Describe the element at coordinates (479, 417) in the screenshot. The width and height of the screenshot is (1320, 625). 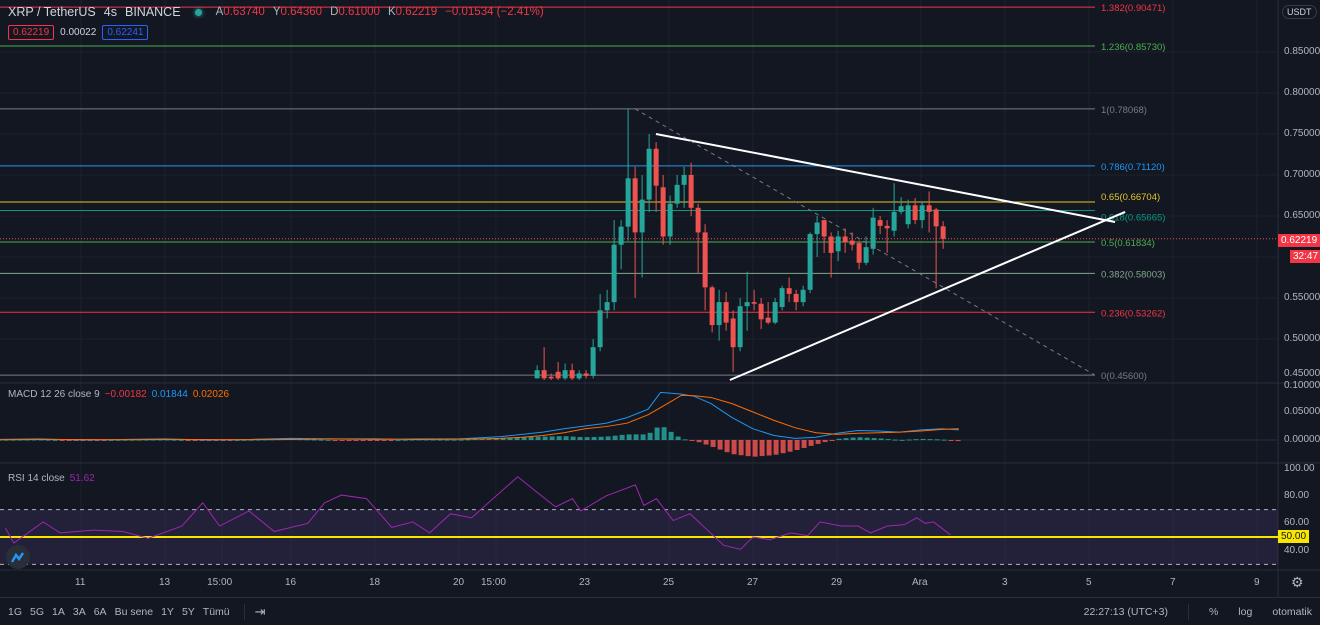
I see `macd-signal-line` at that location.